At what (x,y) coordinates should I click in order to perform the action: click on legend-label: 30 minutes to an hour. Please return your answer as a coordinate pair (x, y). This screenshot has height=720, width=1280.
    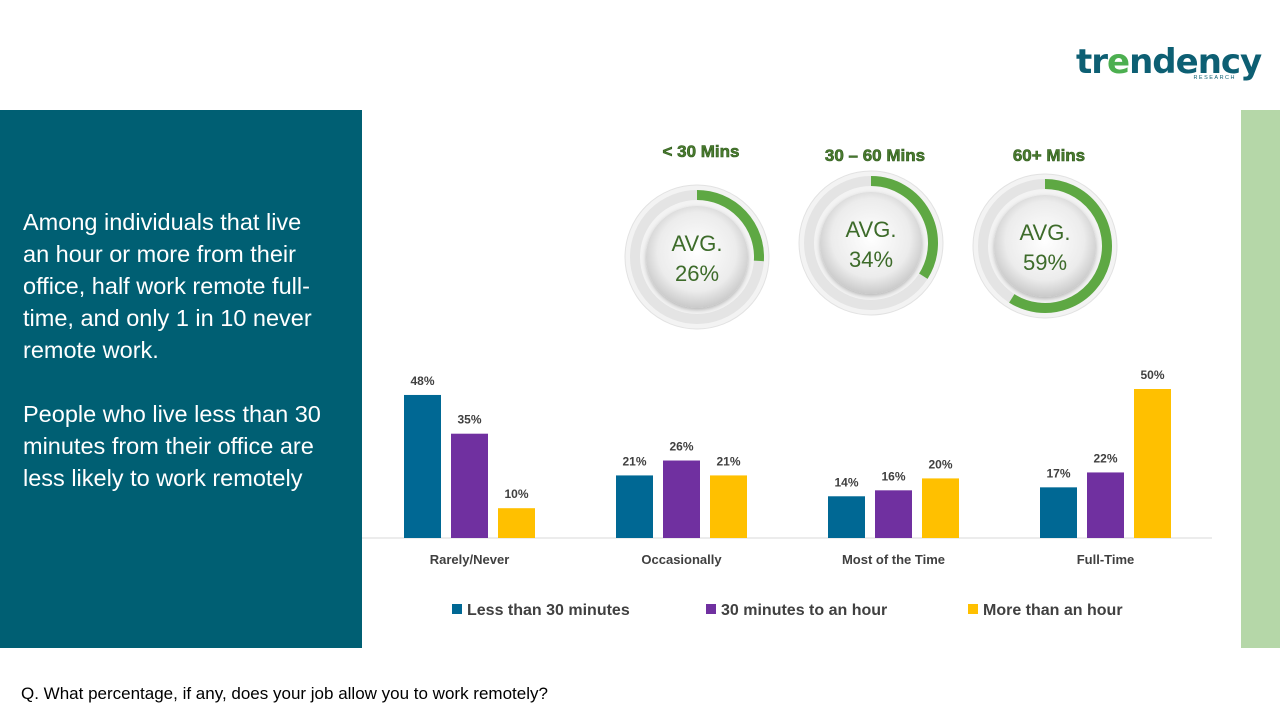
    Looking at the image, I should click on (804, 610).